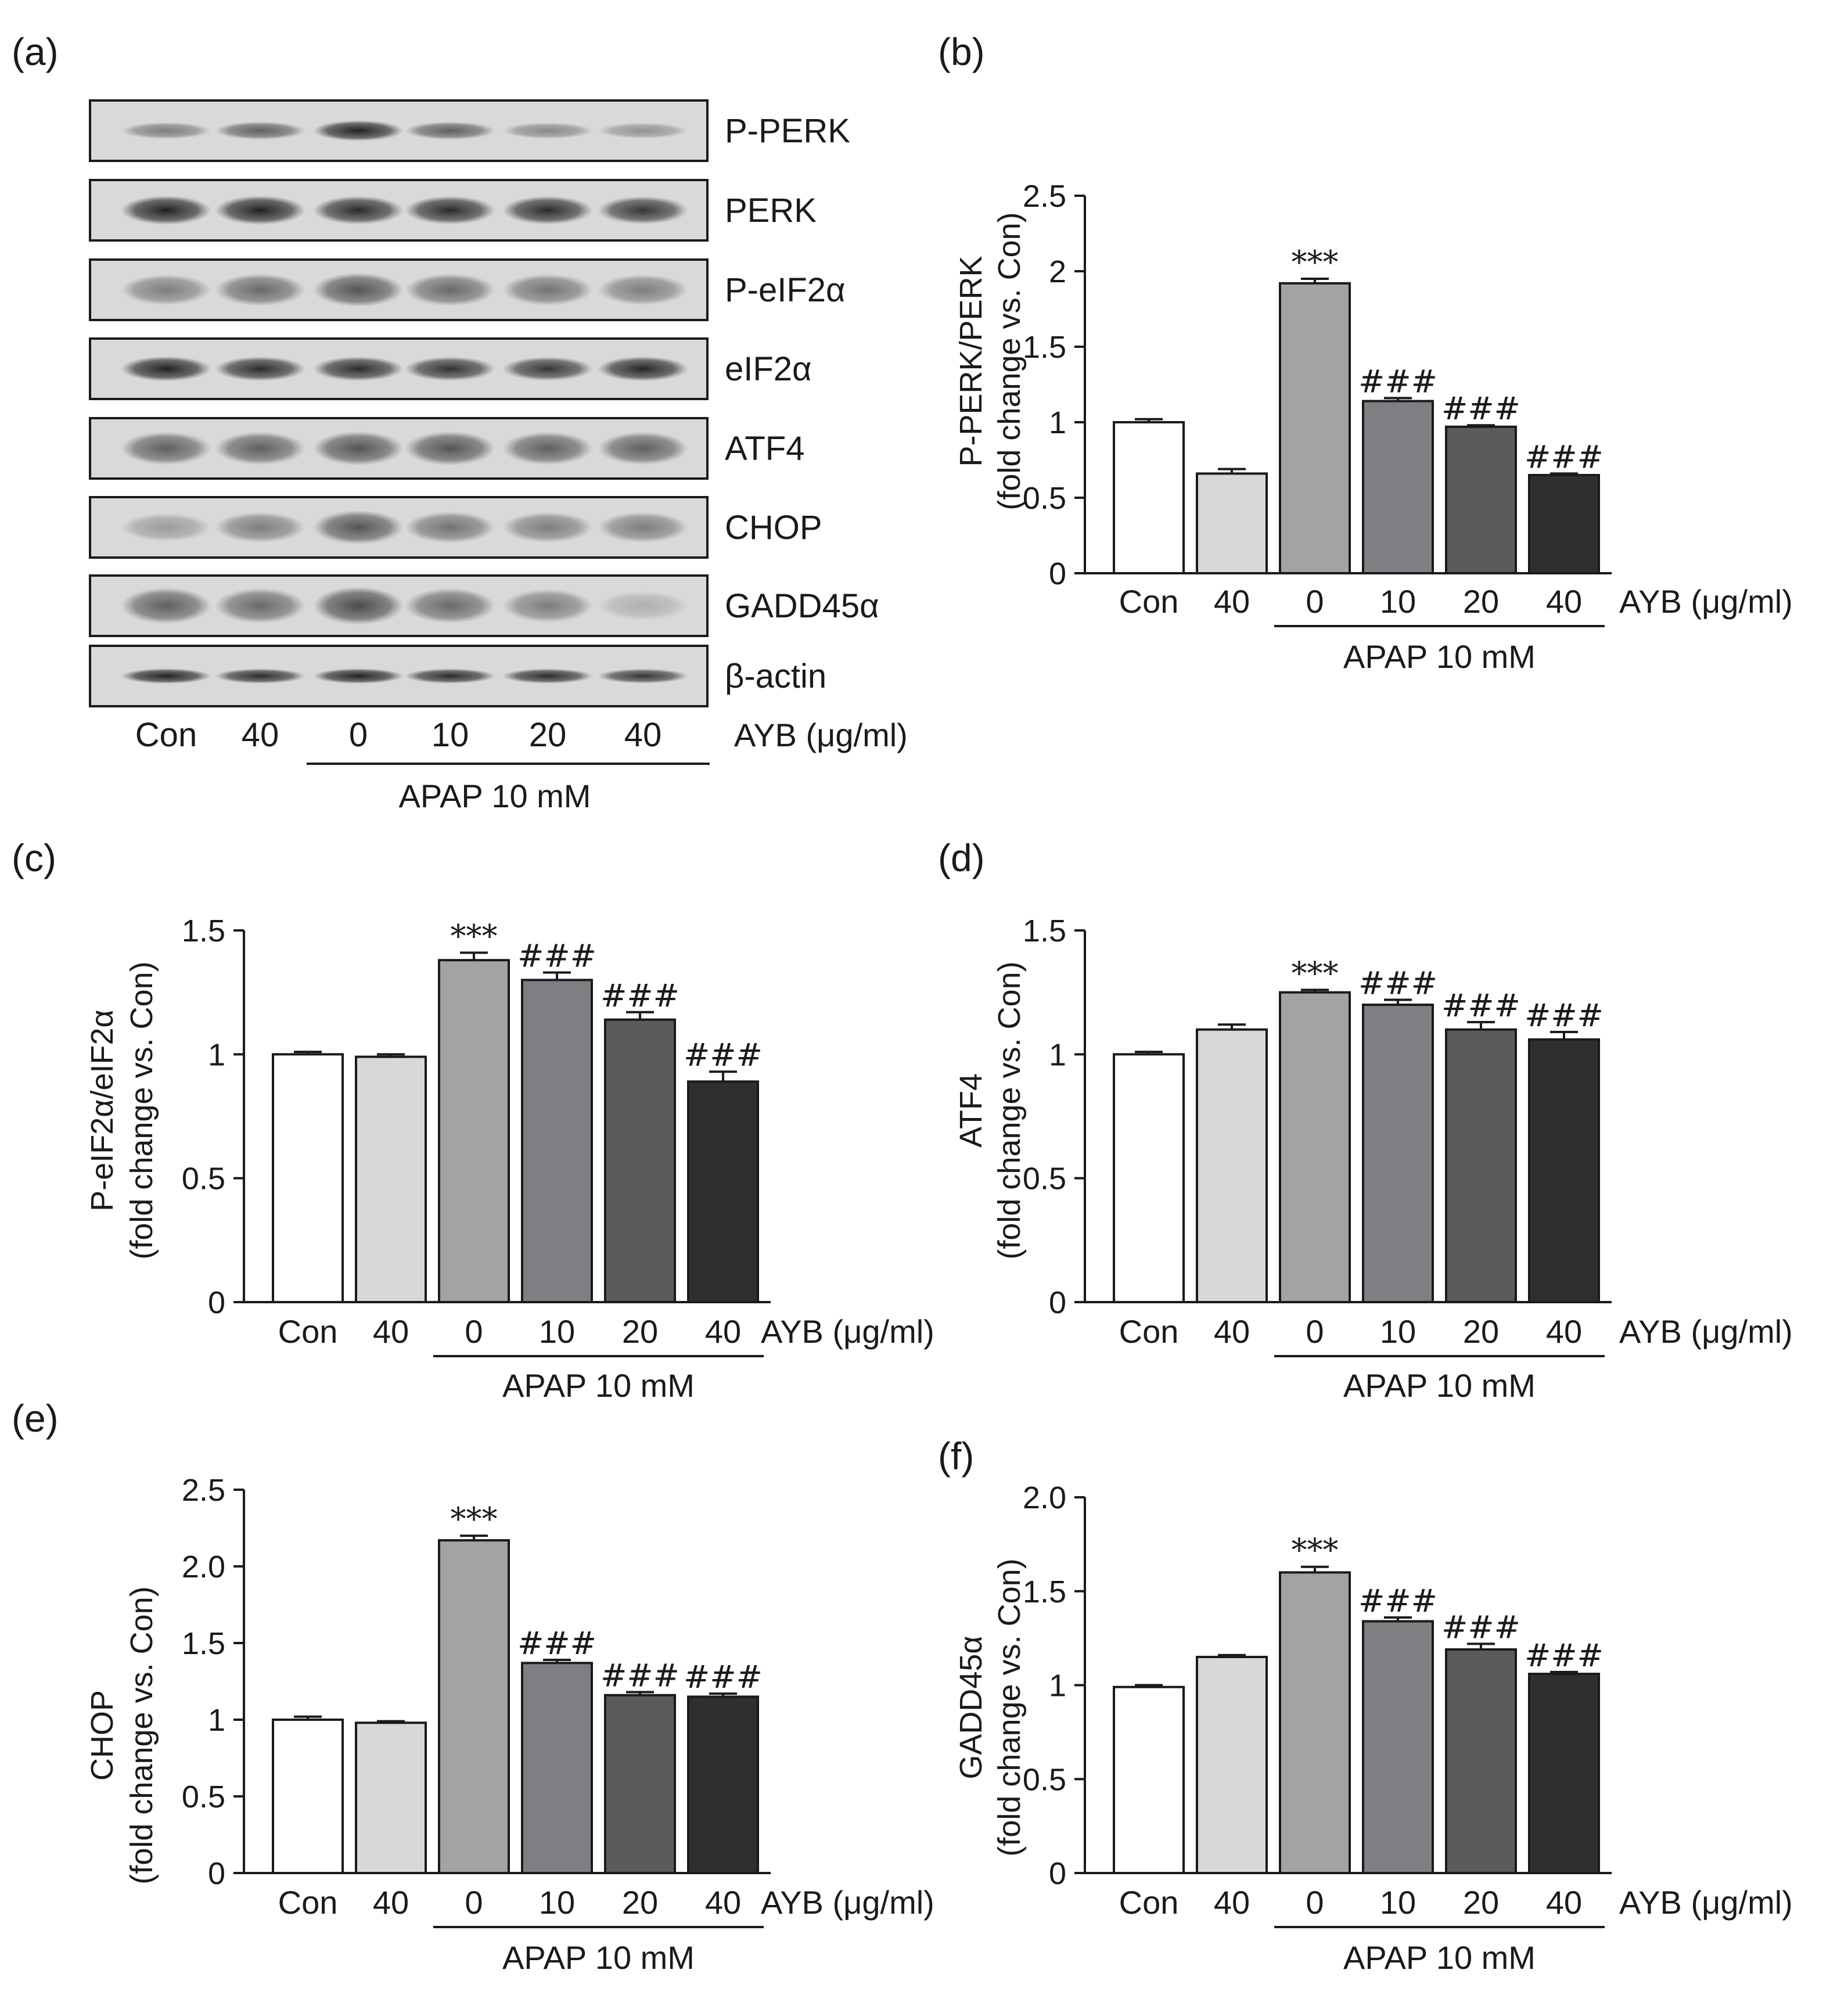 The image size is (1848, 1995). What do you see at coordinates (1044, 1779) in the screenshot?
I see `y-tick-label: 0.5` at bounding box center [1044, 1779].